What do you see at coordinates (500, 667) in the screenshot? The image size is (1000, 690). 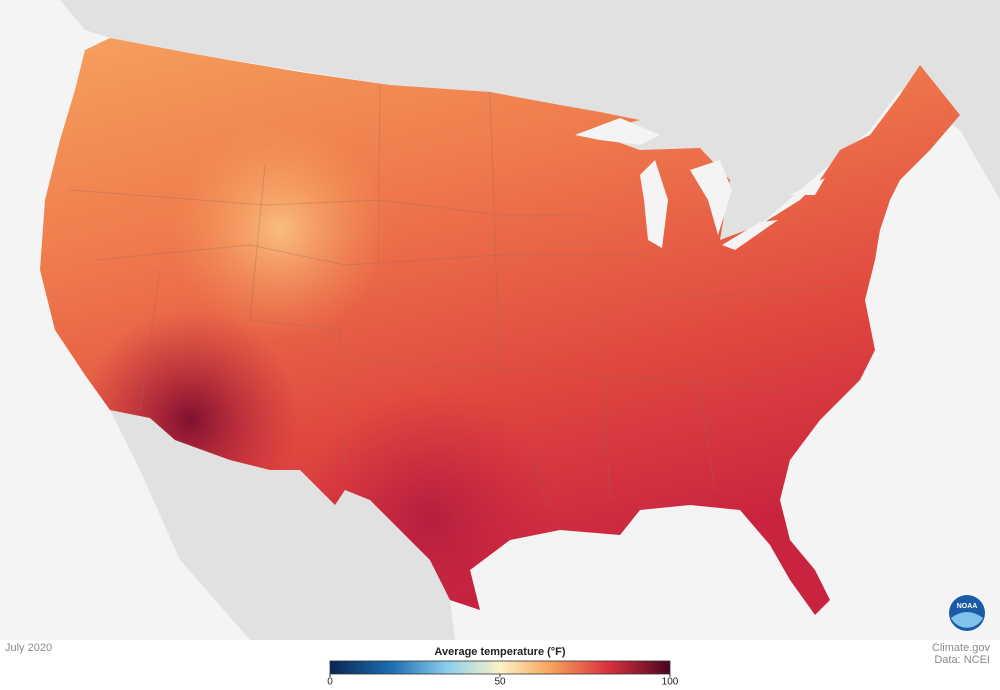 I see `colorbar` at bounding box center [500, 667].